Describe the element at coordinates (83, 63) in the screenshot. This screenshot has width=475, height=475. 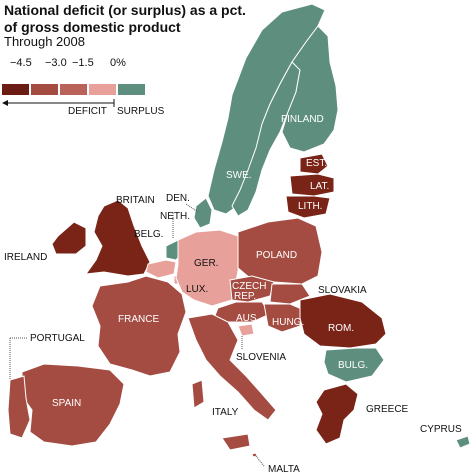
I see `legend-tick-3: −1.5` at that location.